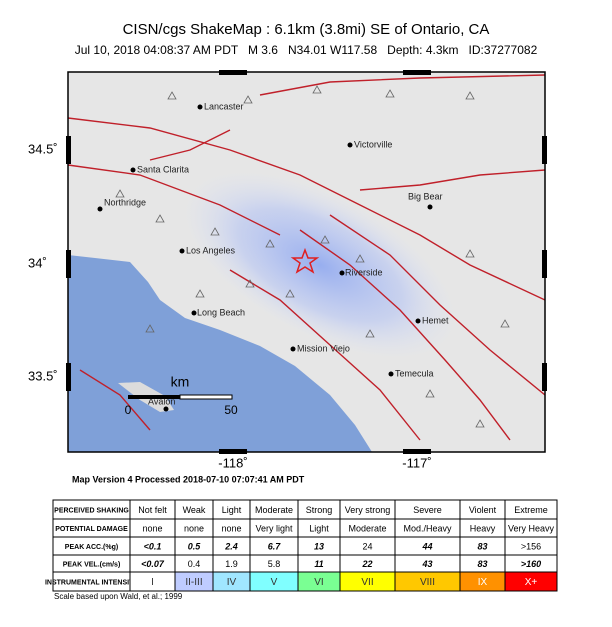 The width and height of the screenshot is (612, 627). Describe the element at coordinates (274, 582) in the screenshot. I see `table-value: V` at that location.